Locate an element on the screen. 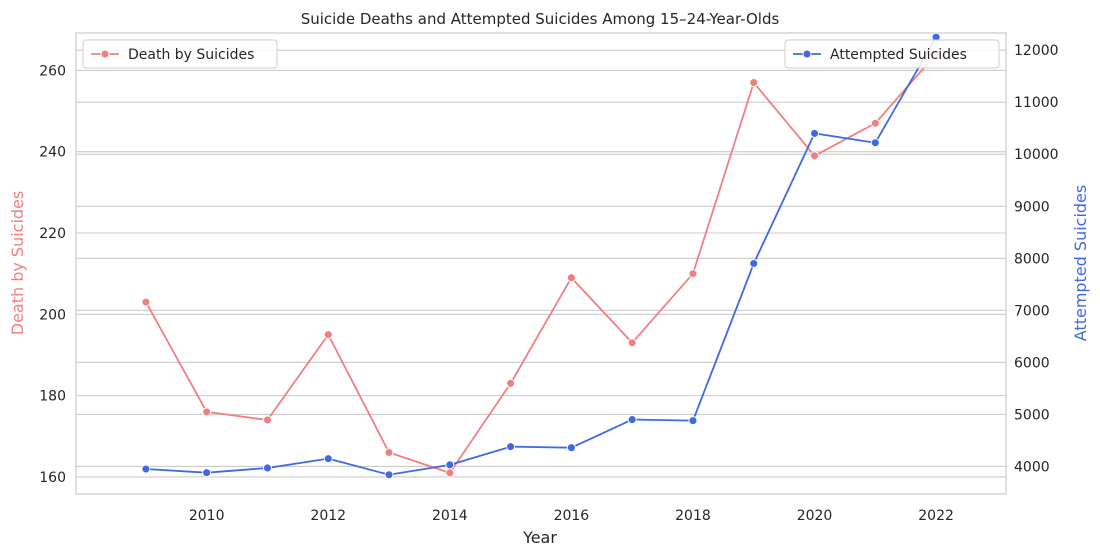 This screenshot has width=1100, height=560. y-axis-right-label: Attempted Suicides is located at coordinates (1080, 263).